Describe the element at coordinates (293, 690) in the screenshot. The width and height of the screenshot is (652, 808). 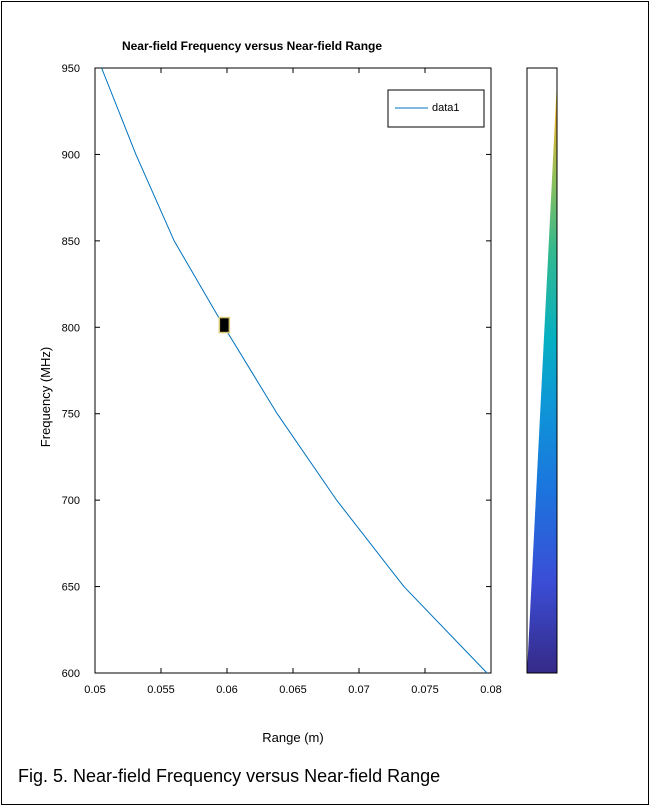
I see `x-tick-label: 0.065` at that location.